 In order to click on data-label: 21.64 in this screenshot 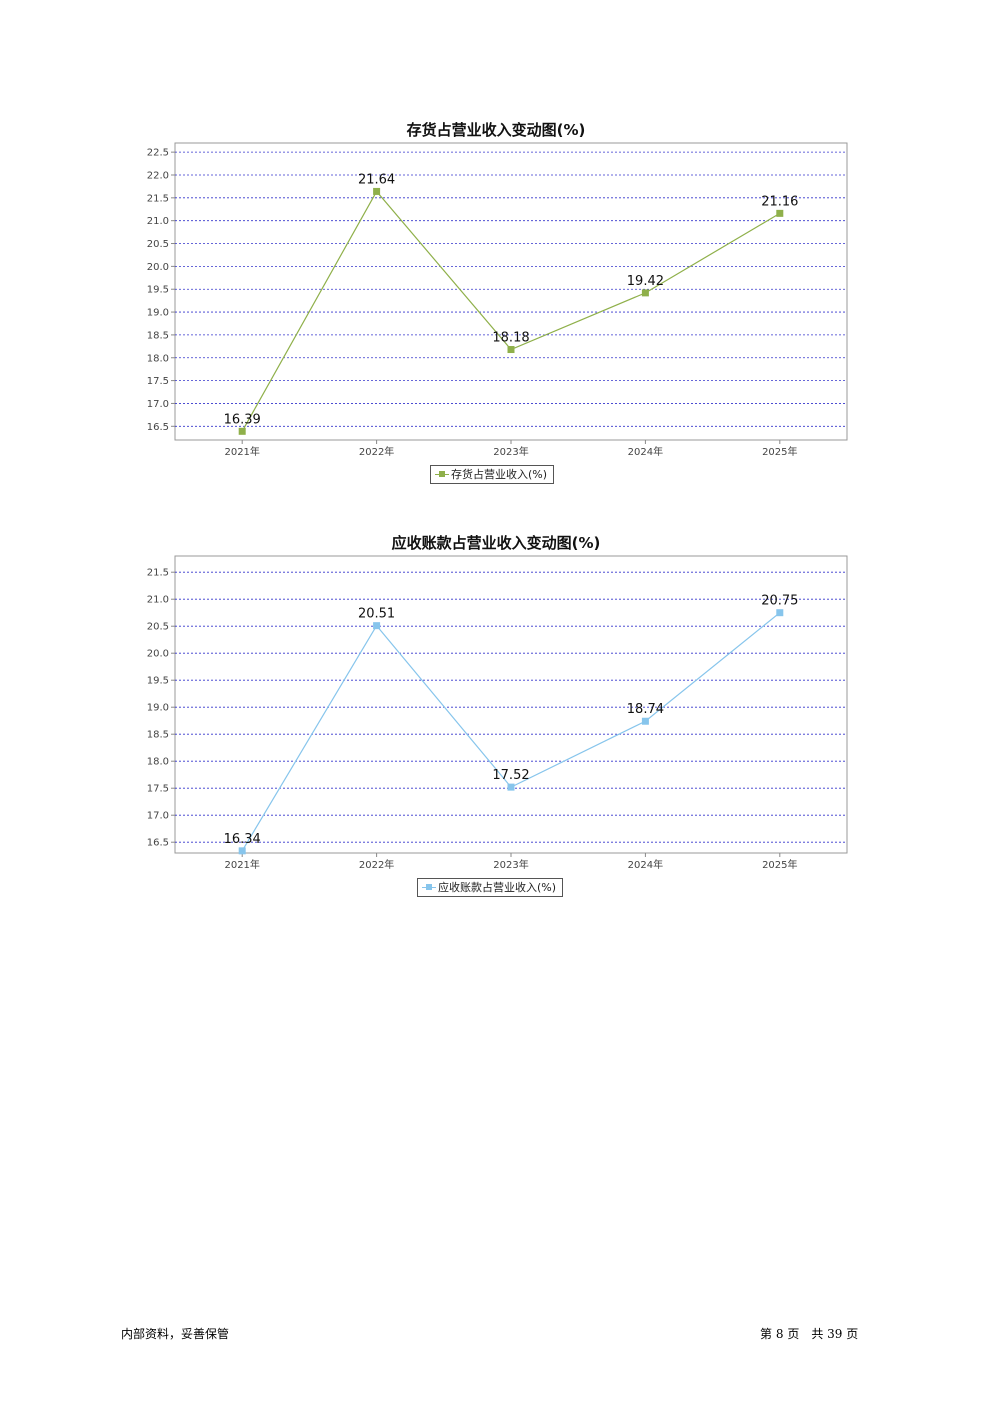, I will do `click(376, 179)`.